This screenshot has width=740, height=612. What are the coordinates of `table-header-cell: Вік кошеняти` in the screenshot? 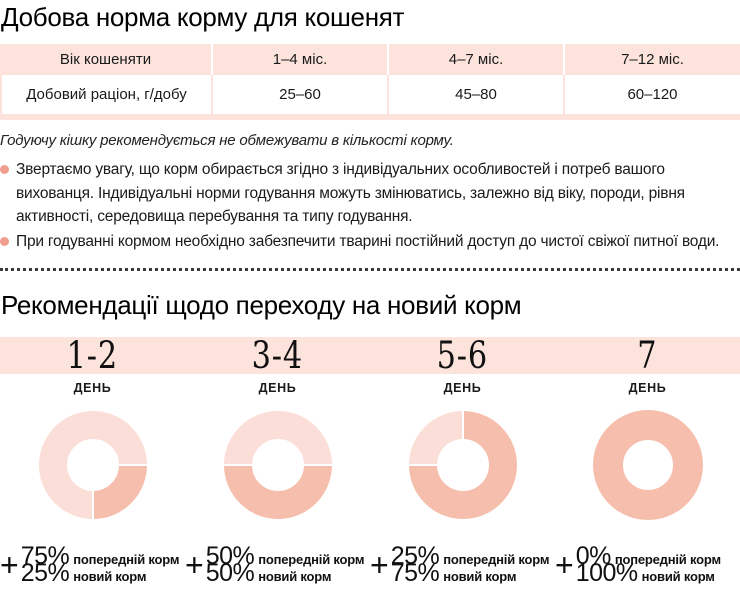 It's located at (106, 59).